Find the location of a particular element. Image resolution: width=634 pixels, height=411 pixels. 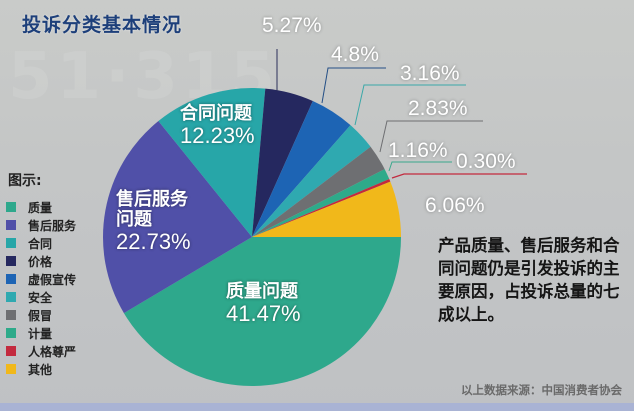

legend-item-false-advertising: 虚假宣传 is located at coordinates (41, 279).